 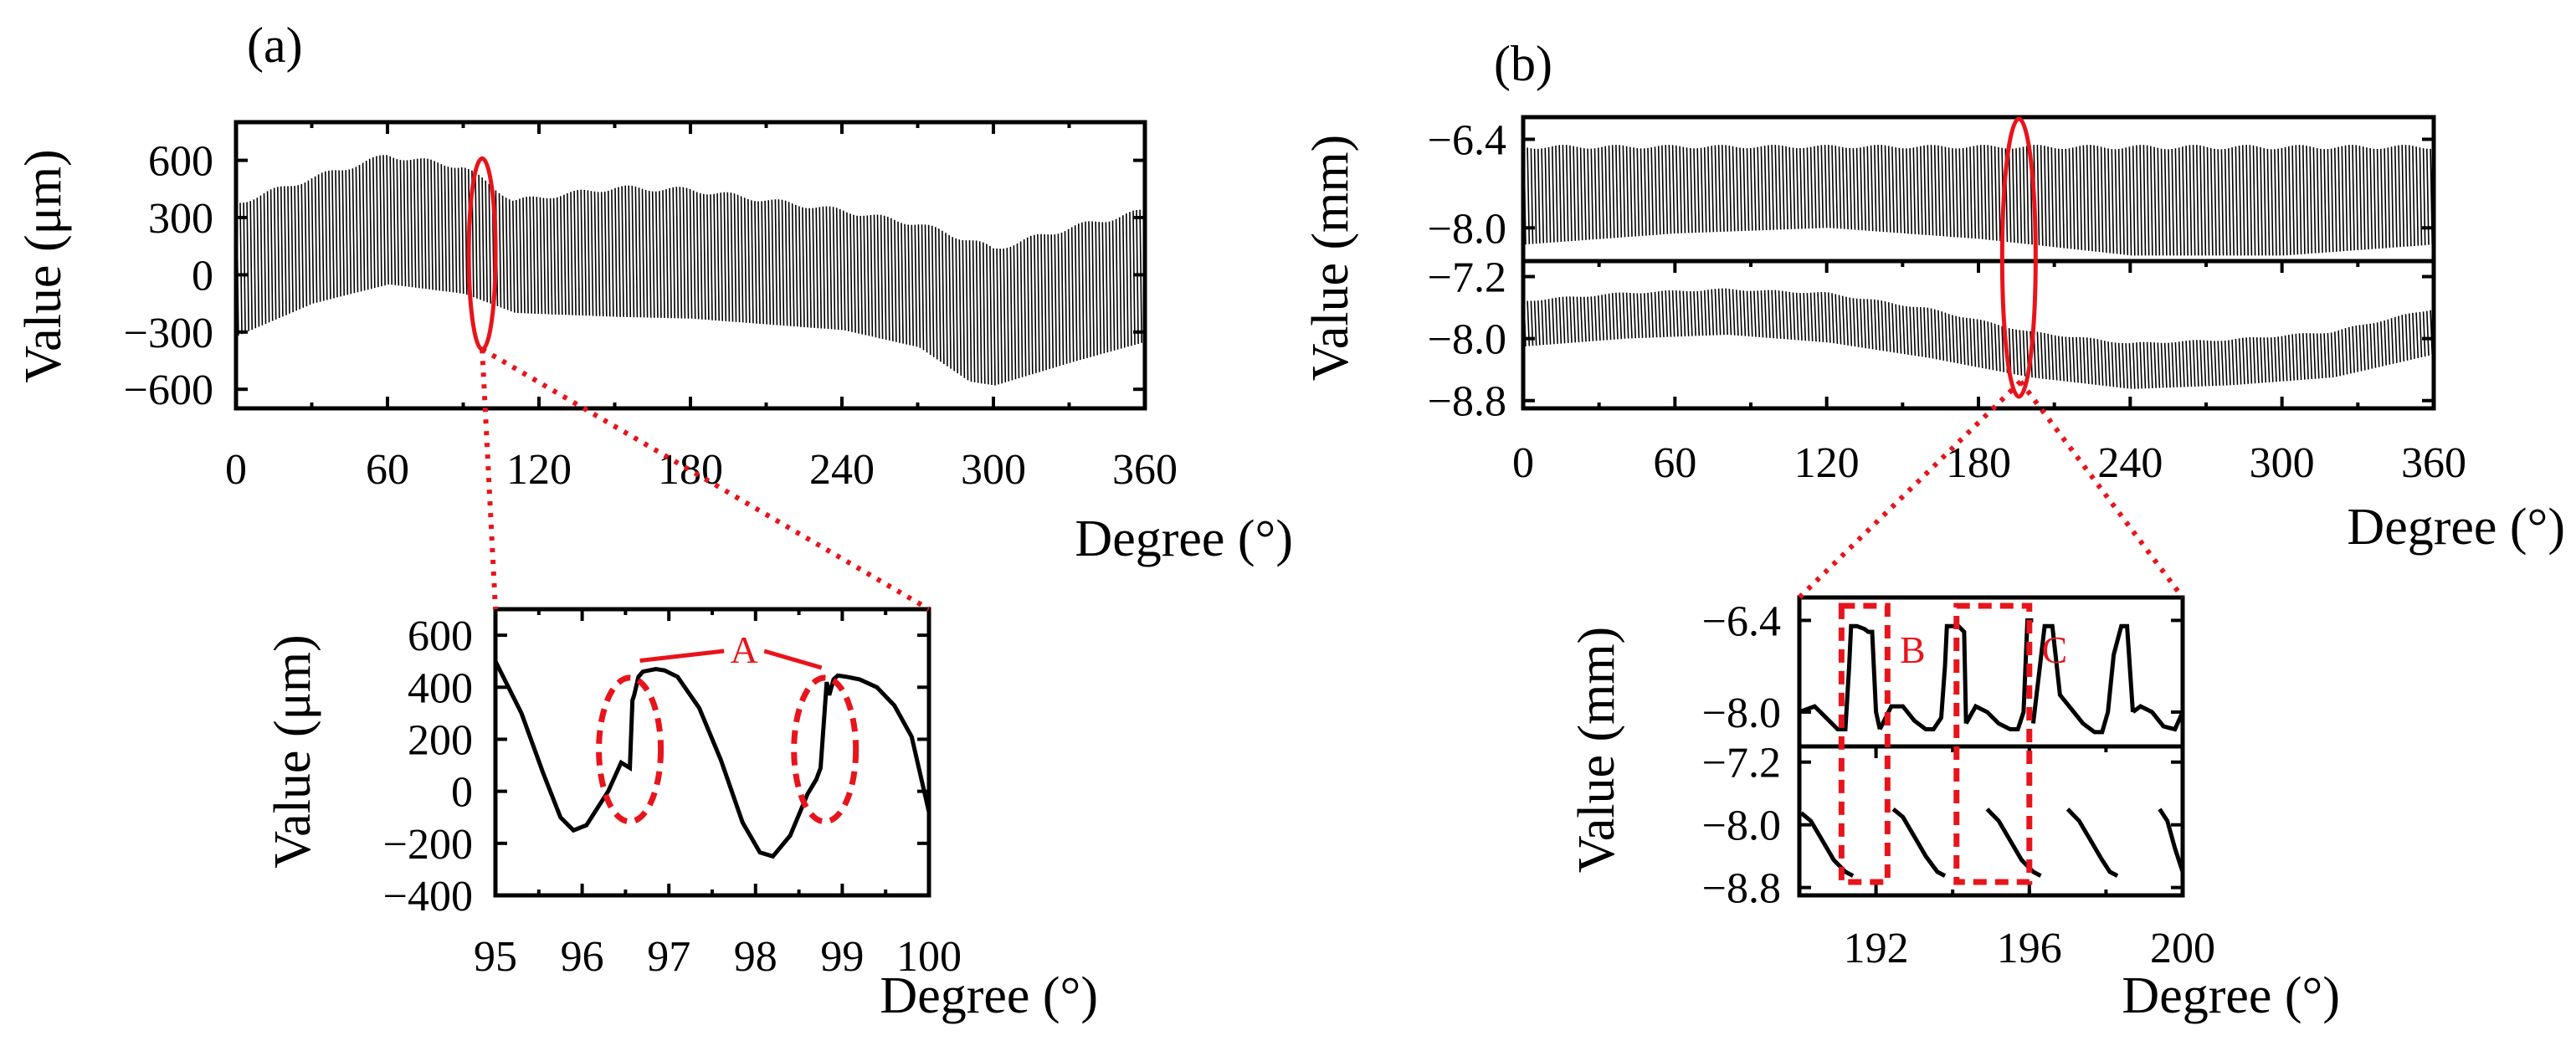 I want to click on panel-b-xtick-label: 60, so click(x=1674, y=463).